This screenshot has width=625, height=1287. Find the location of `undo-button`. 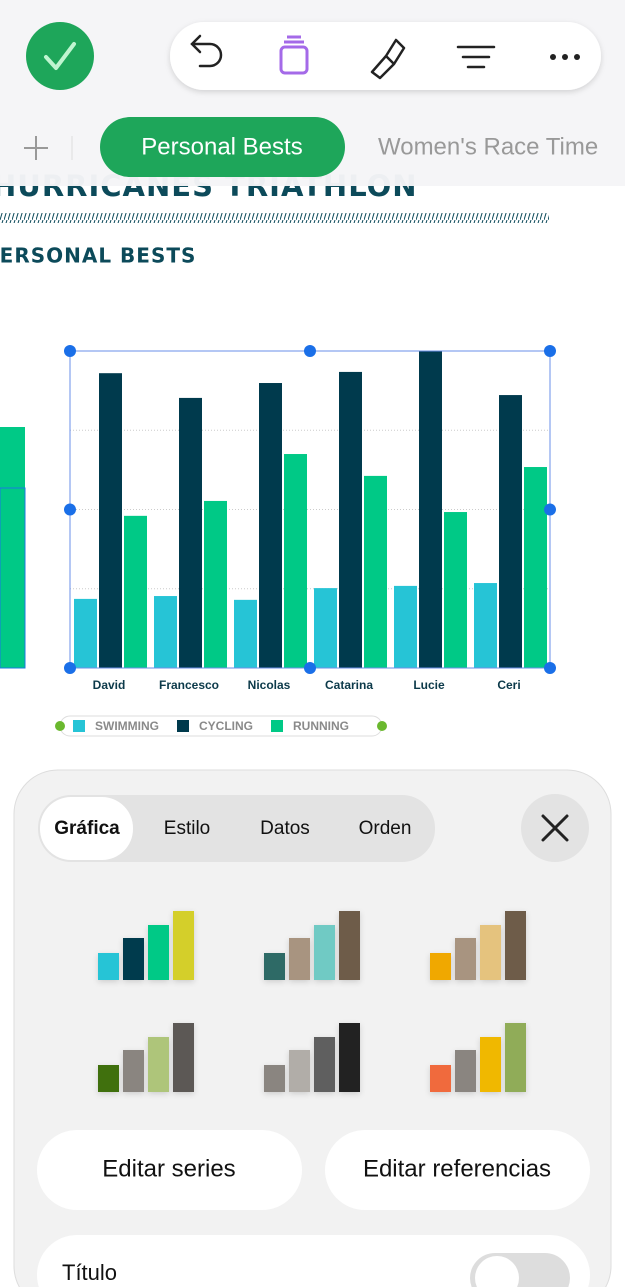

undo-button is located at coordinates (206, 51).